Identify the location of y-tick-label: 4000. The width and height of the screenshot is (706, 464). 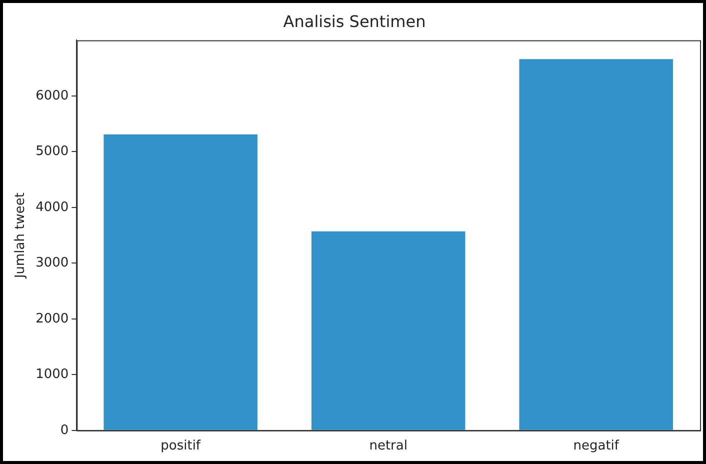
(52, 207).